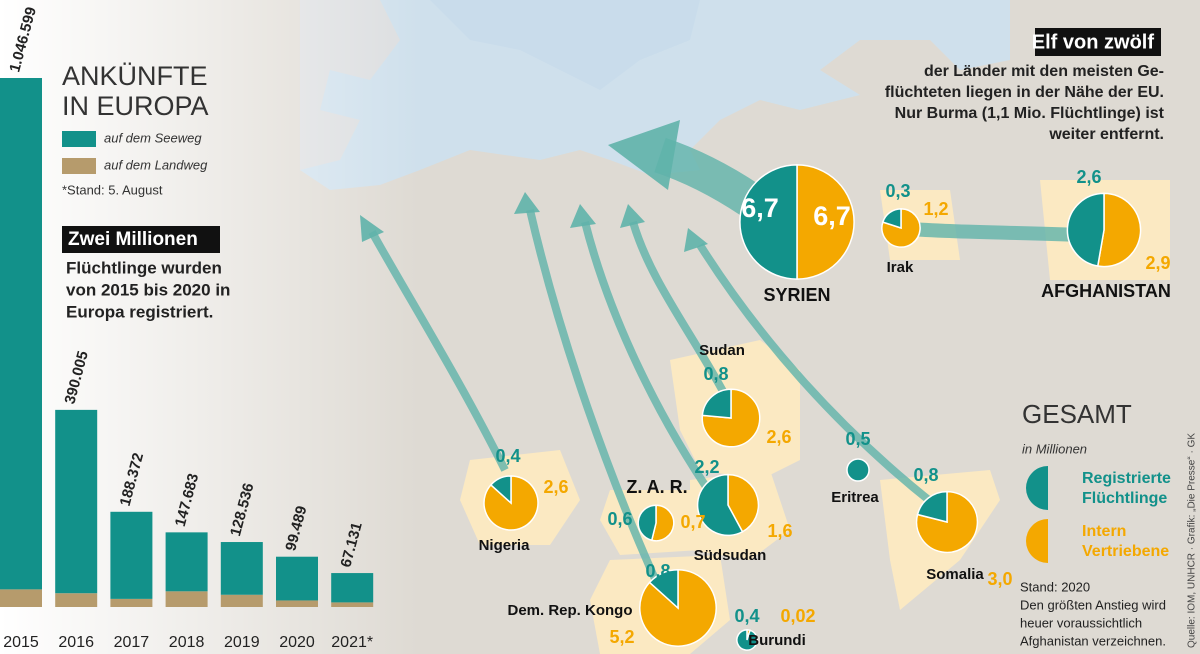  I want to click on country-name: Irak, so click(900, 267).